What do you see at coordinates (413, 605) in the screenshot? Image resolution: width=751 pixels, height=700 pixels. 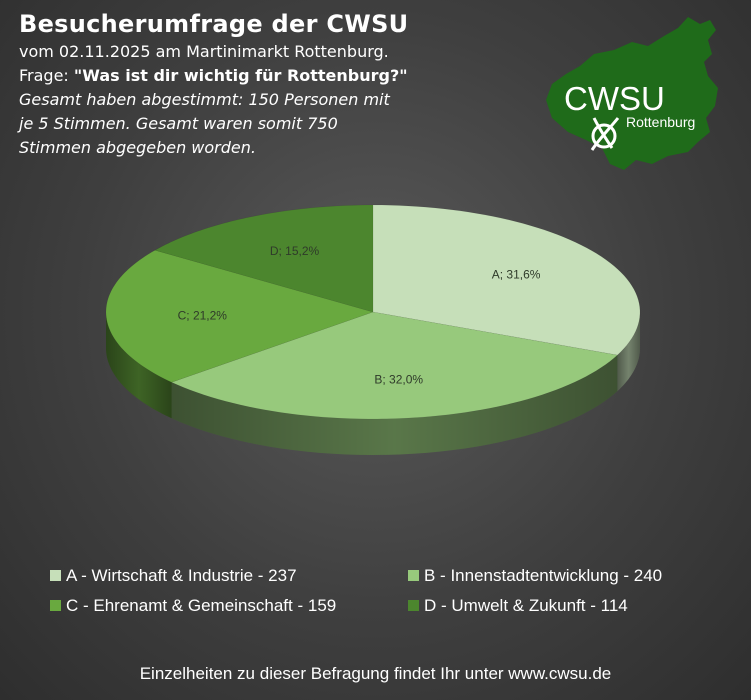 I see `legend-swatch-d` at bounding box center [413, 605].